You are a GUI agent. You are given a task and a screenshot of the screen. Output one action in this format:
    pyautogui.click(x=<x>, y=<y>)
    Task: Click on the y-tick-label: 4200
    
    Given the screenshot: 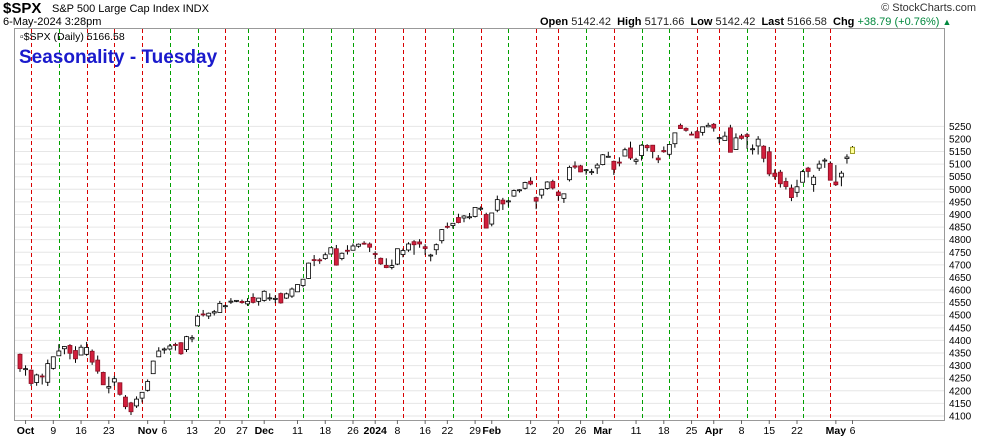 What is the action you would take?
    pyautogui.click(x=960, y=391)
    